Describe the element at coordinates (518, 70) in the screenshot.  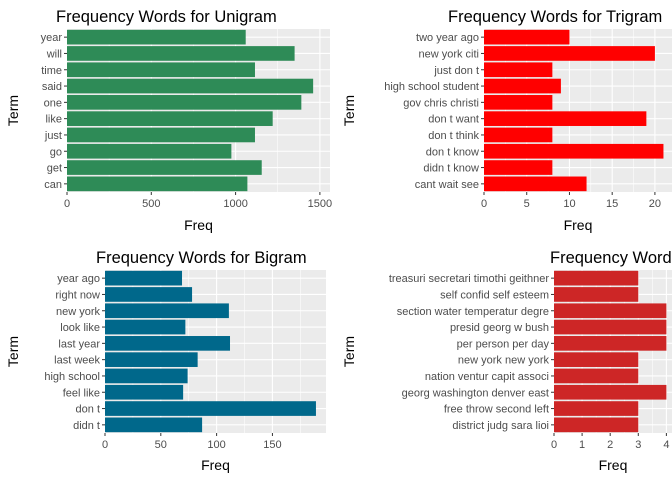
I see `bar-just-don-t` at that location.